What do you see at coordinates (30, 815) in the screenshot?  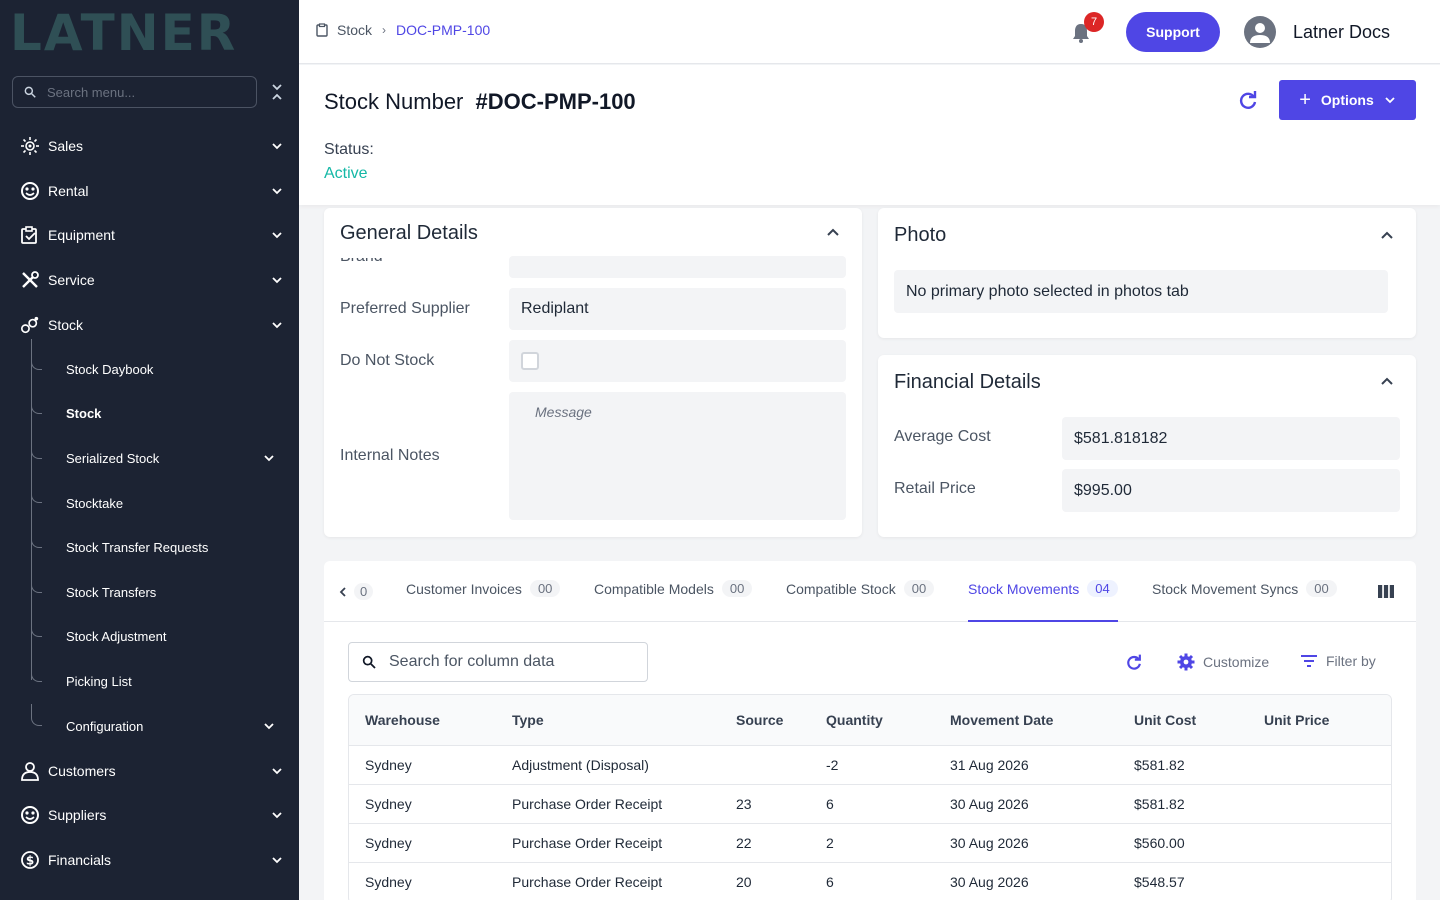 I see `suppliers-icon` at bounding box center [30, 815].